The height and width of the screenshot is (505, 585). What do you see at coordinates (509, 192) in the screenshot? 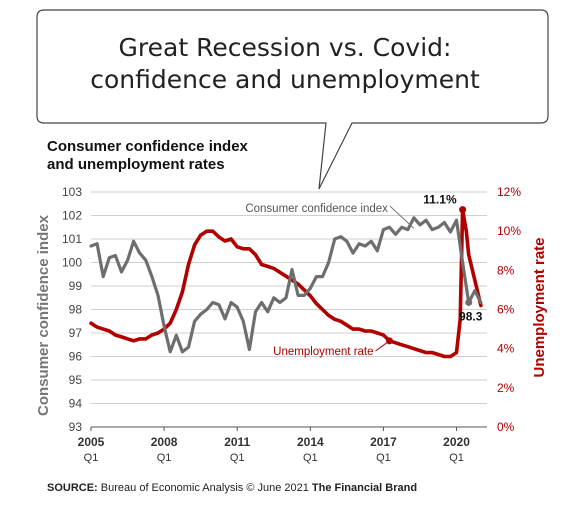
I see `y-right-tick-label: 12%` at bounding box center [509, 192].